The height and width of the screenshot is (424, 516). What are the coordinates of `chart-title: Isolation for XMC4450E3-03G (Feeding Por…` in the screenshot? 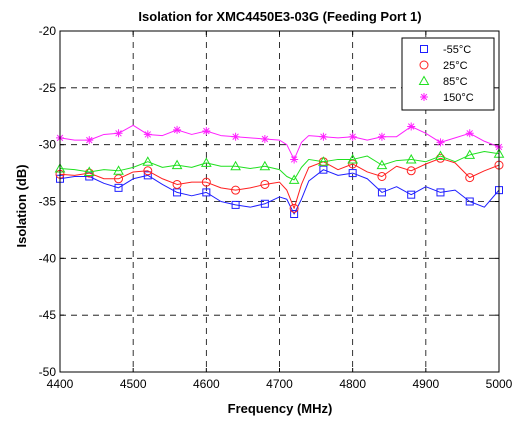 It's located at (279, 16).